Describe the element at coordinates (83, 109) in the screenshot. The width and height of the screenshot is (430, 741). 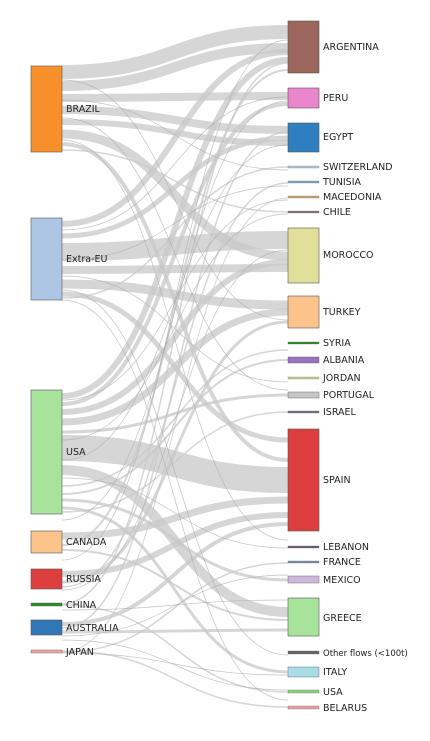
I see `node-label: BRAZIL` at that location.